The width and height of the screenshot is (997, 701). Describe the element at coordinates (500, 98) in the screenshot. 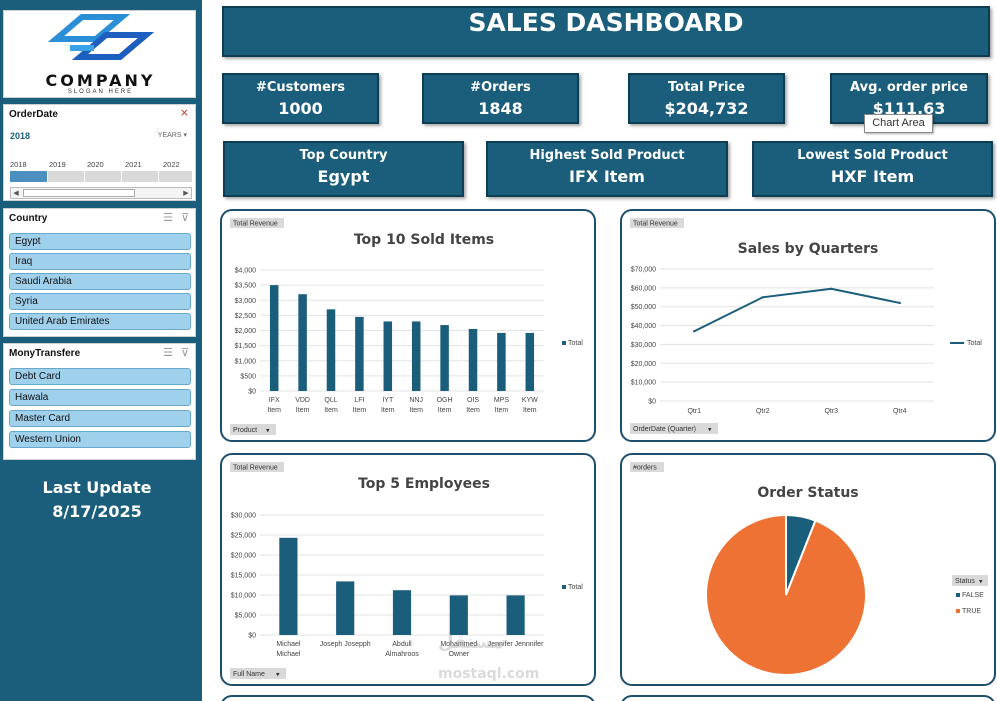

I see `kpi-orders: #Orders 1848` at that location.